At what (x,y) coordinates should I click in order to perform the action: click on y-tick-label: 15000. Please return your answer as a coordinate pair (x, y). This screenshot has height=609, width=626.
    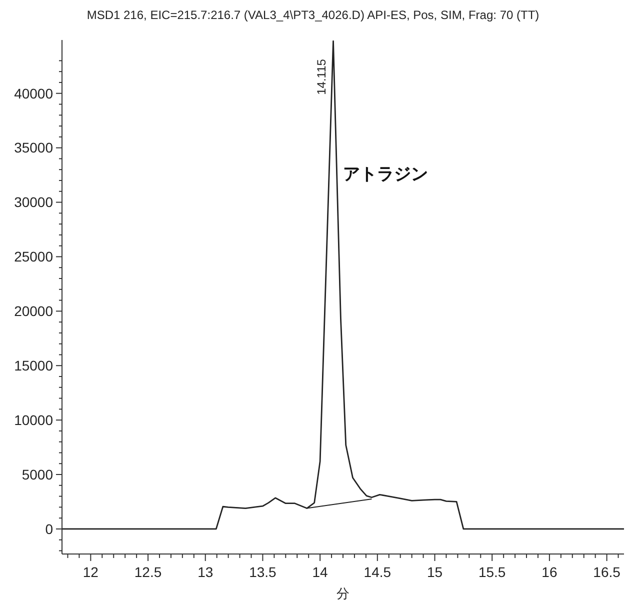
    Looking at the image, I should click on (34, 366).